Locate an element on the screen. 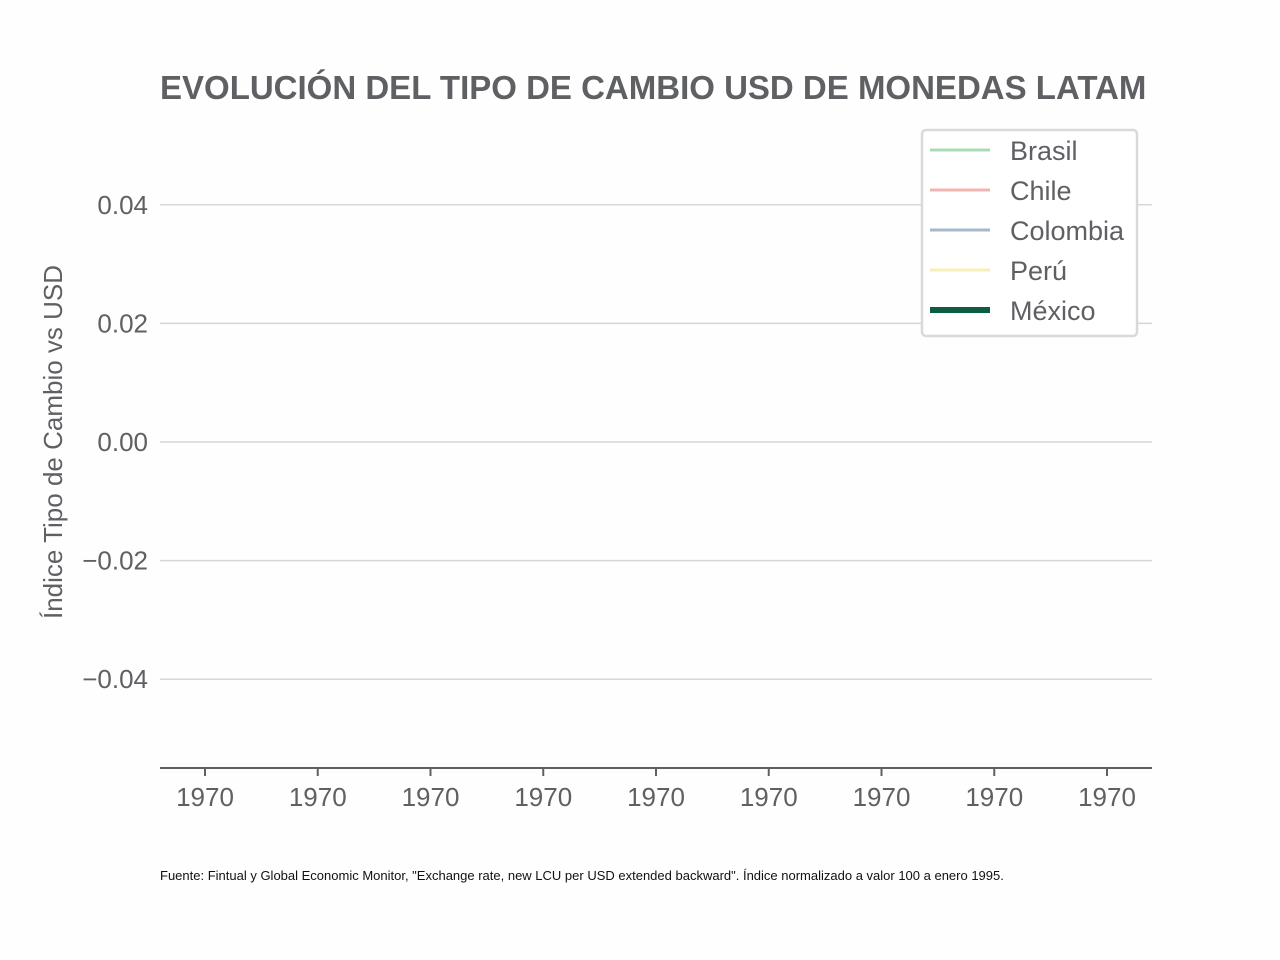 The height and width of the screenshot is (960, 1280). legend-label: Colombia is located at coordinates (1067, 231).